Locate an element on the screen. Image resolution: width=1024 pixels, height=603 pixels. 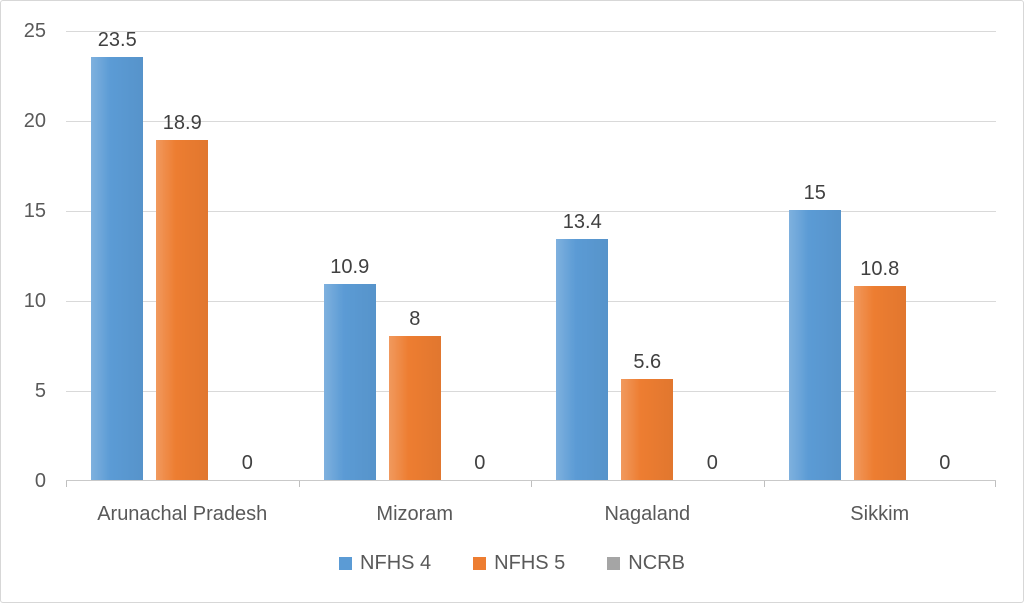
x-axis-label-nagaland: Nagaland is located at coordinates (647, 514).